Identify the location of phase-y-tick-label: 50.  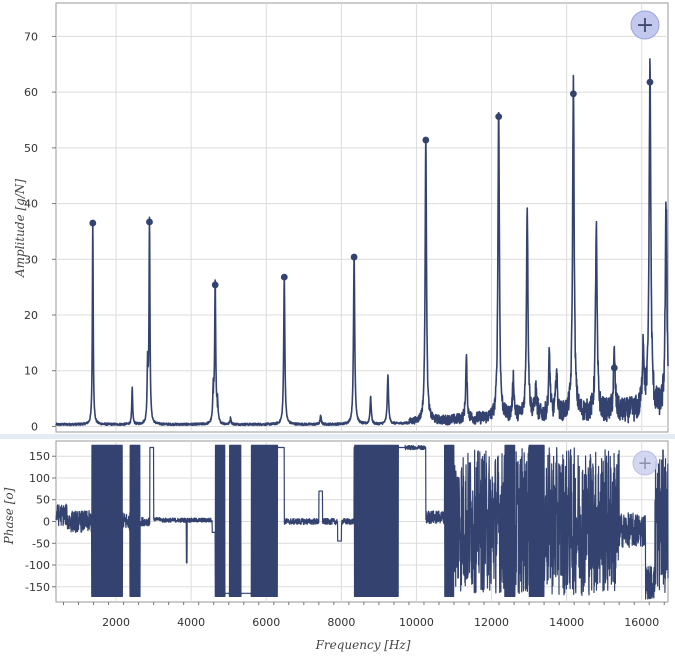
(43, 500).